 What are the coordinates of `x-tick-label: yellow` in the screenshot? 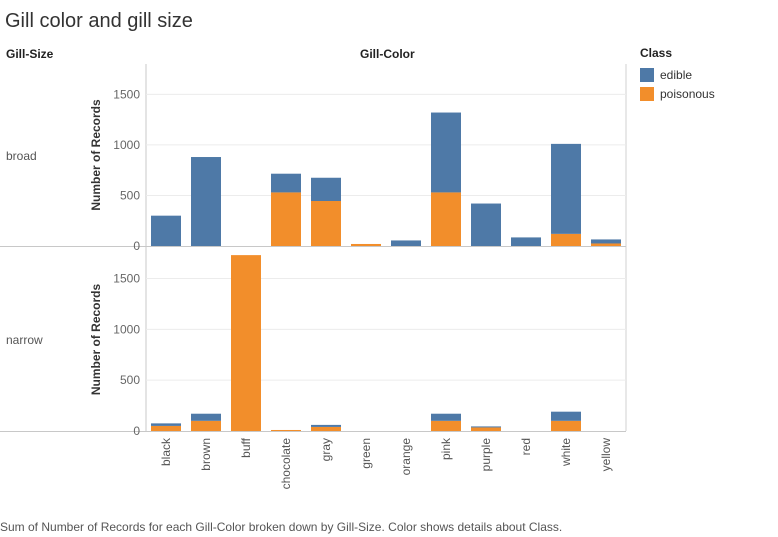 It's located at (606, 455).